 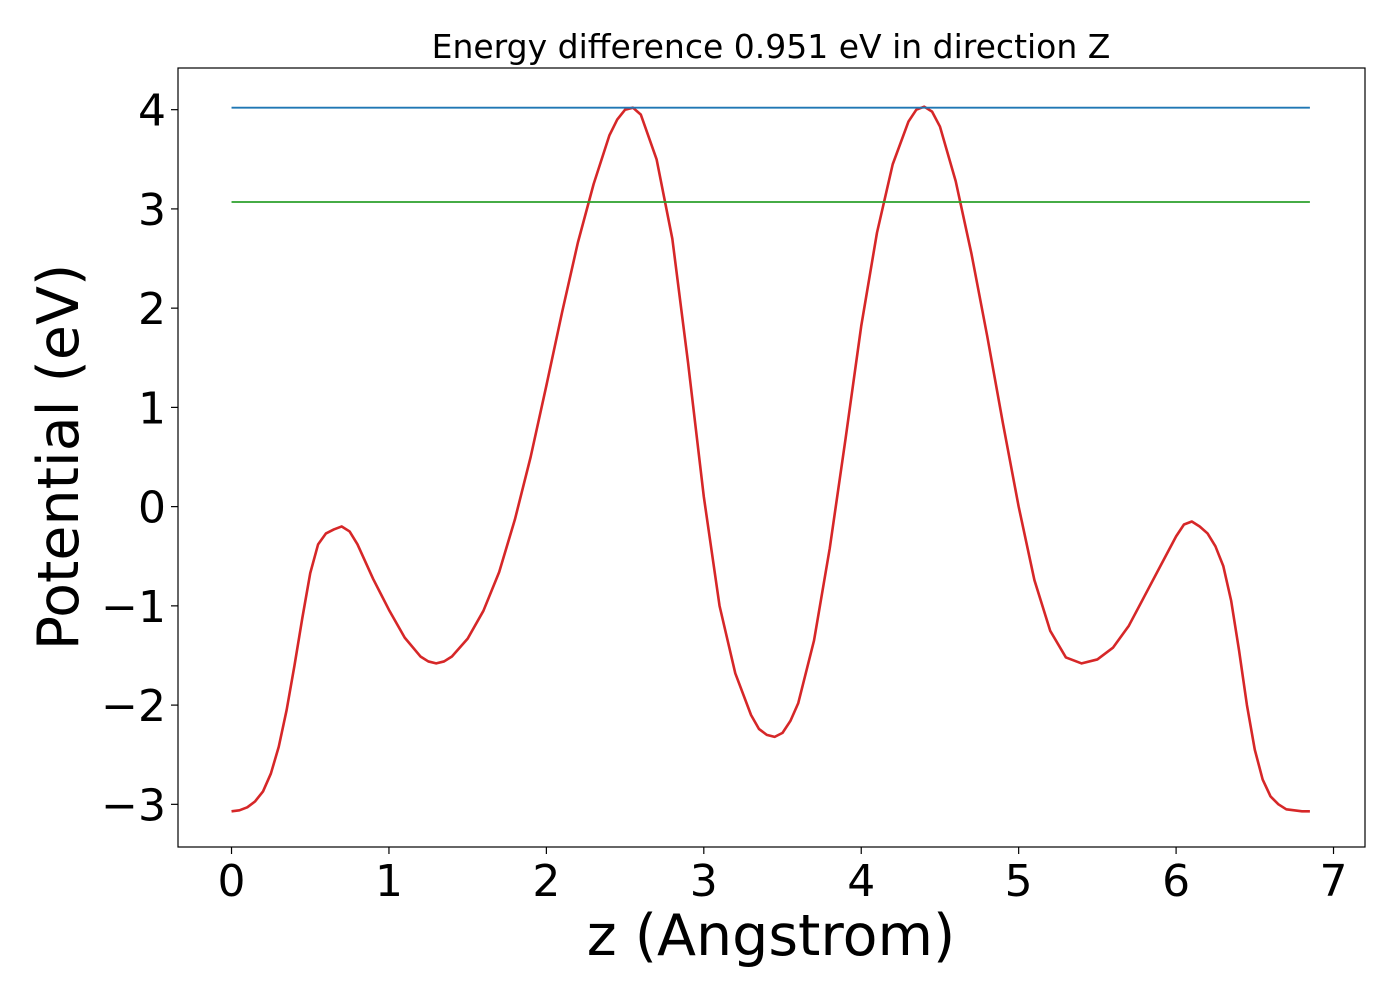 I want to click on y-tick-label: 1, so click(x=152, y=408).